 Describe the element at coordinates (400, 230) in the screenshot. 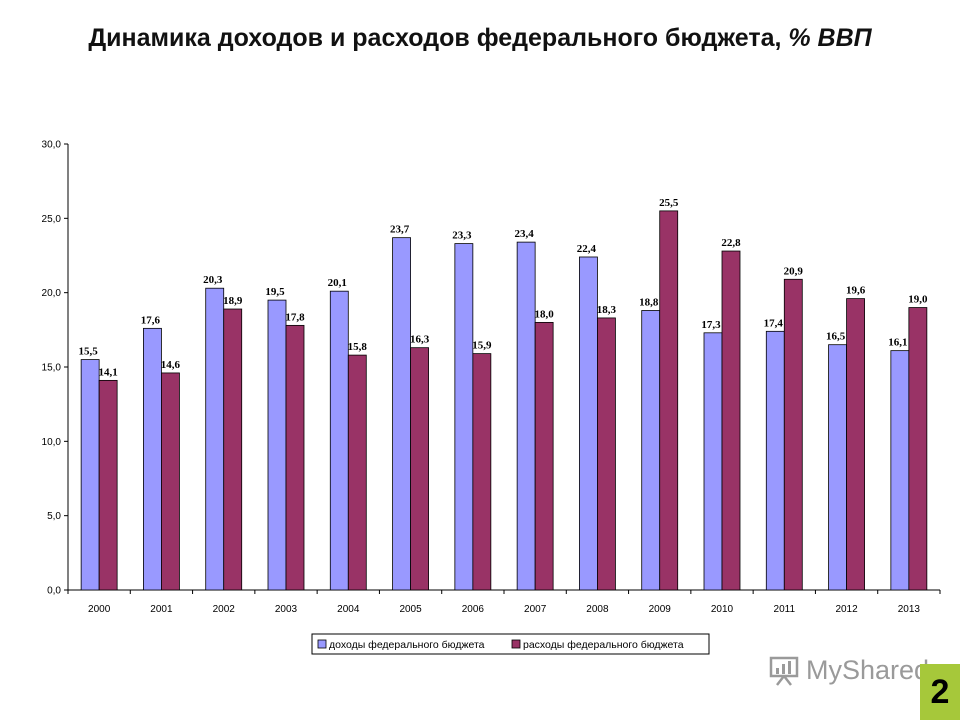

I see `data-label: 23,7` at that location.